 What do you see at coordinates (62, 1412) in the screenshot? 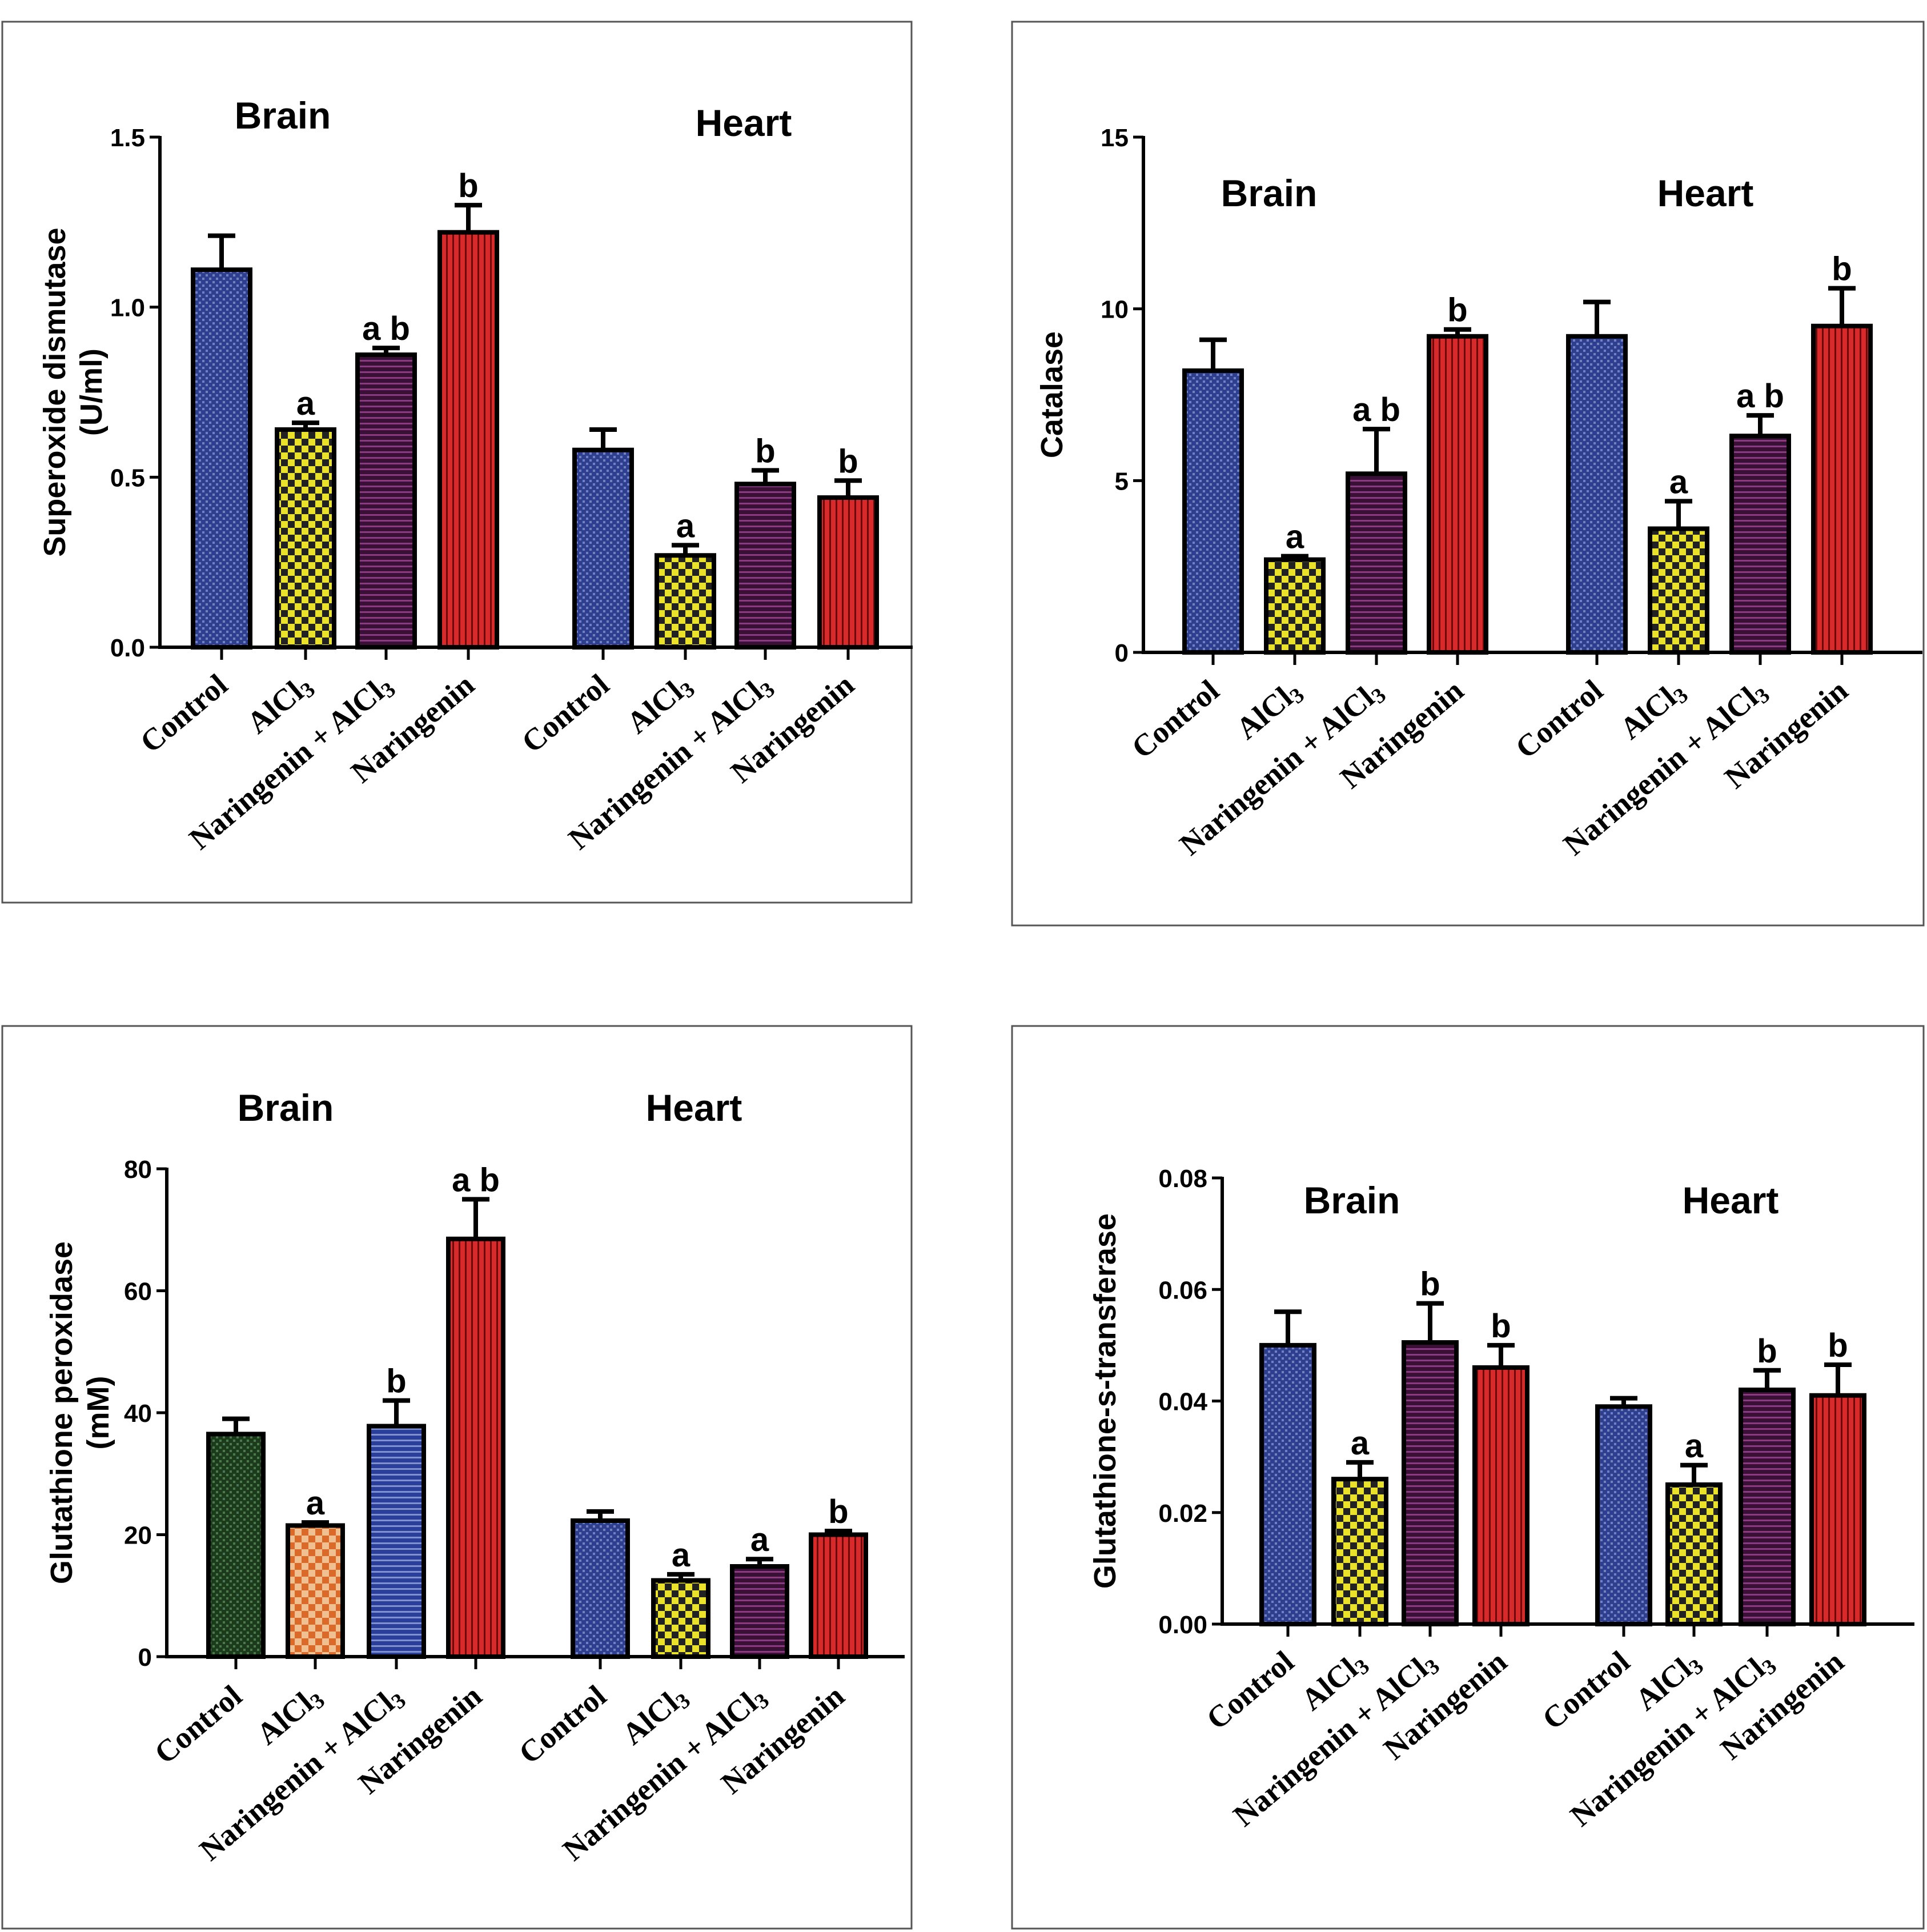
I see `y-axis-label: Glutathione peroxidase` at bounding box center [62, 1412].